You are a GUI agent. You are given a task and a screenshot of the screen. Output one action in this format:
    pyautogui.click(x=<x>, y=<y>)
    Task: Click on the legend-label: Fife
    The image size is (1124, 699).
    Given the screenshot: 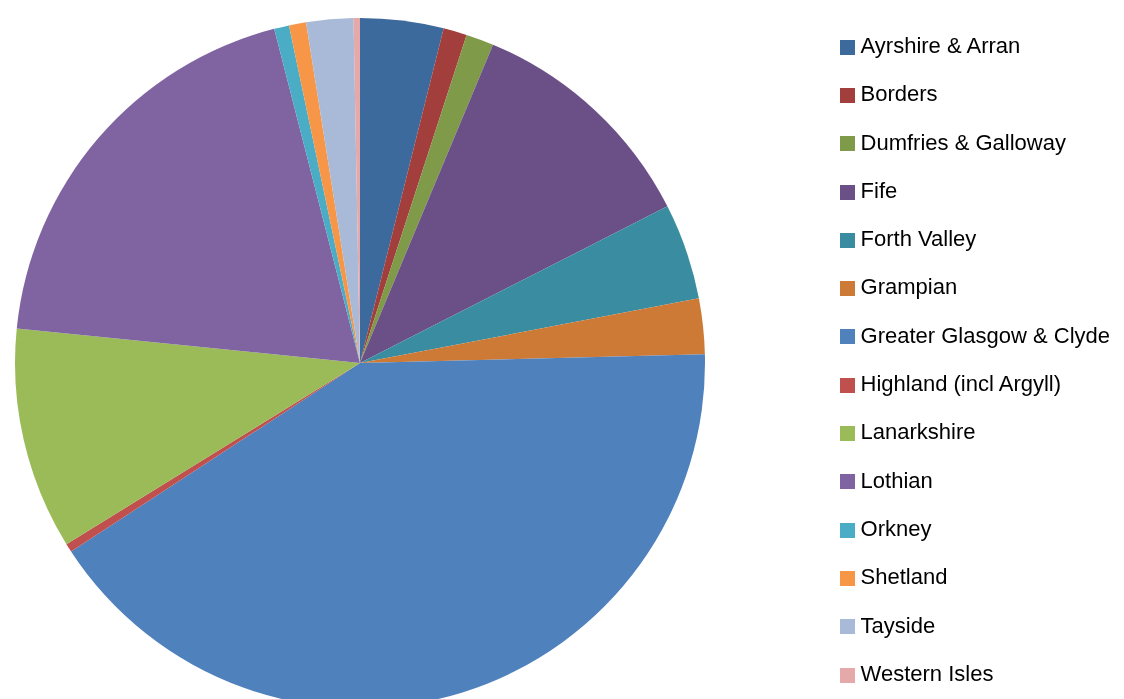 What is the action you would take?
    pyautogui.click(x=879, y=190)
    